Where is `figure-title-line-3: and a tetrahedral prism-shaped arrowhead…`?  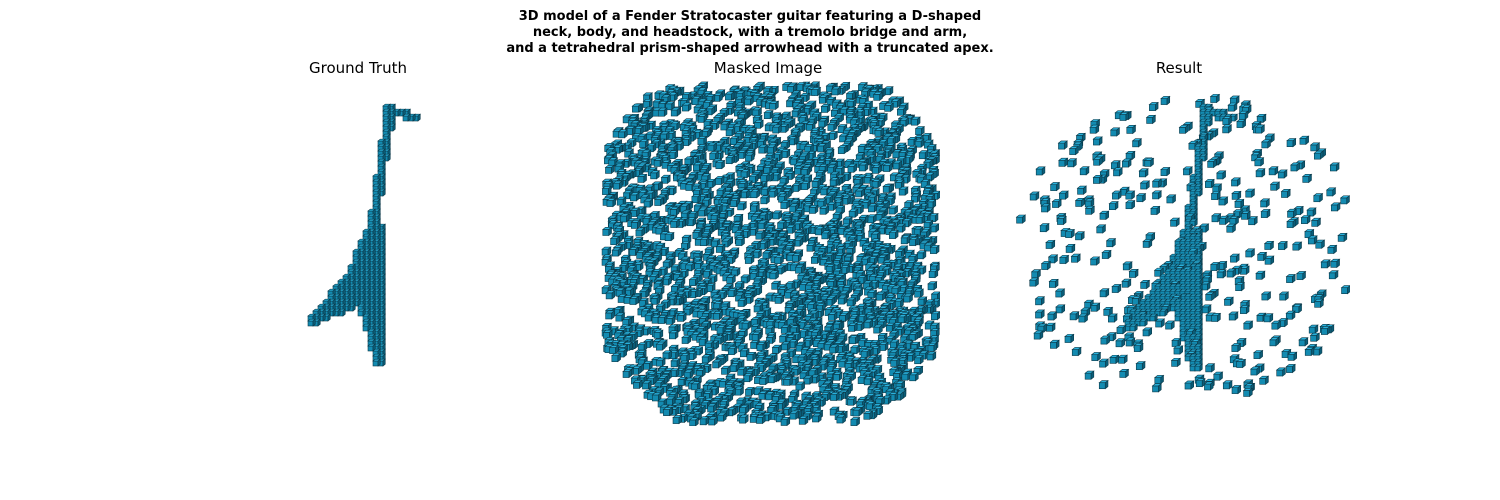
figure-title-line-3: and a tetrahedral prism-shaped arrowhead… is located at coordinates (750, 48).